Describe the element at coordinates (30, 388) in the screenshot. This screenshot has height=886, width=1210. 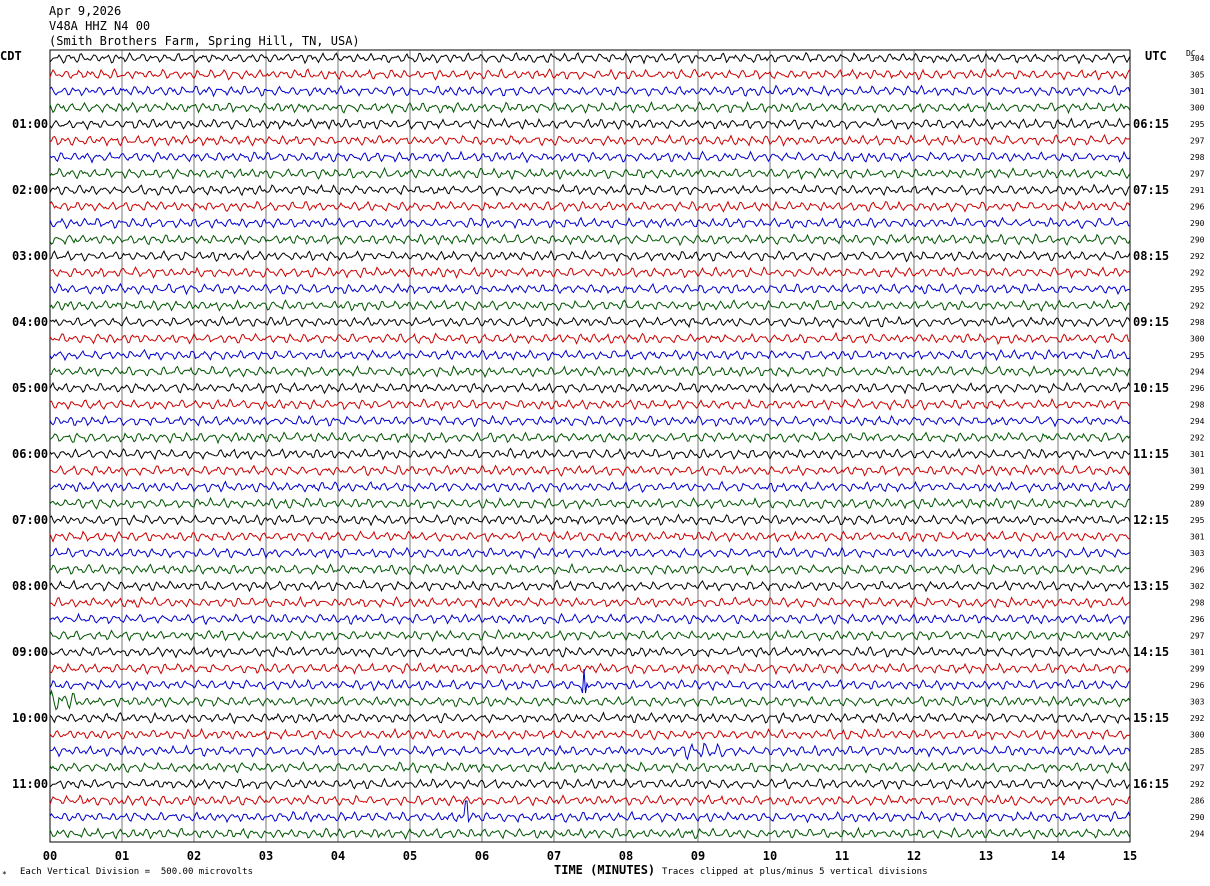
I see `left-hour-label: 05:00` at that location.